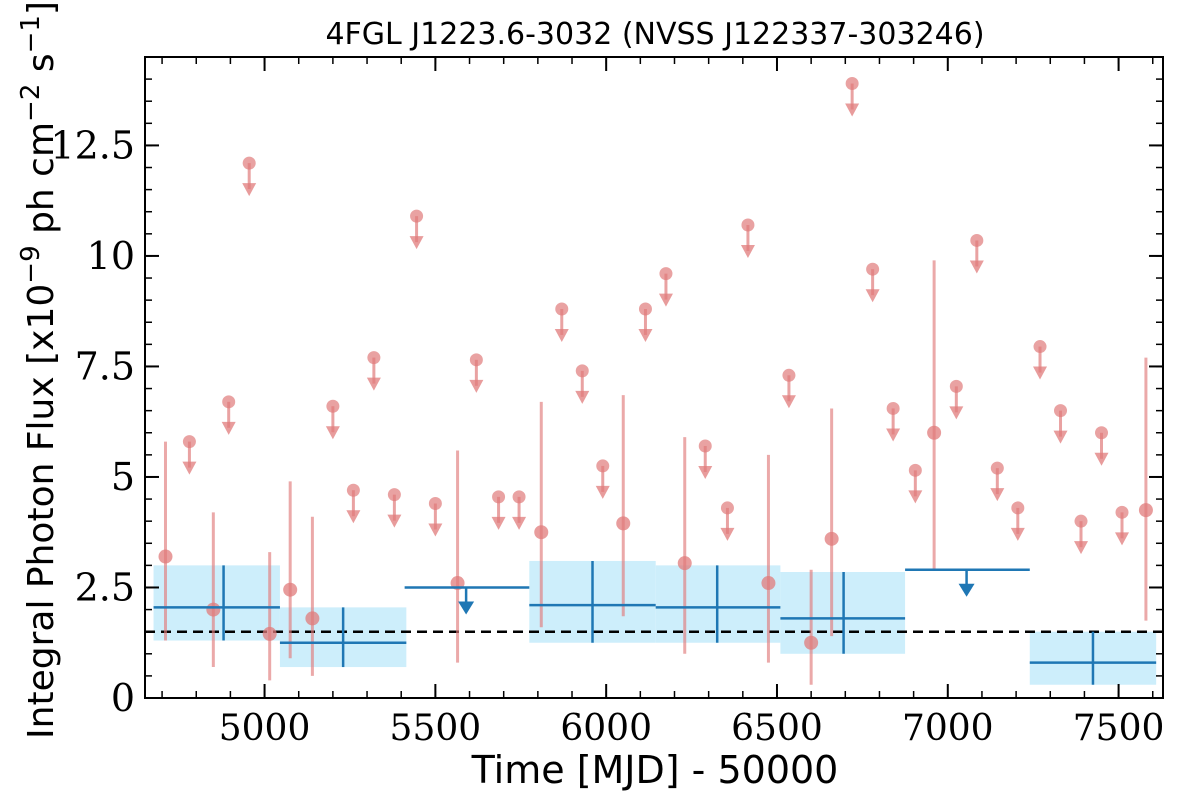 Image resolution: width=1200 pixels, height=805 pixels. What do you see at coordinates (948, 728) in the screenshot?
I see `x-tick-label: 7000` at bounding box center [948, 728].